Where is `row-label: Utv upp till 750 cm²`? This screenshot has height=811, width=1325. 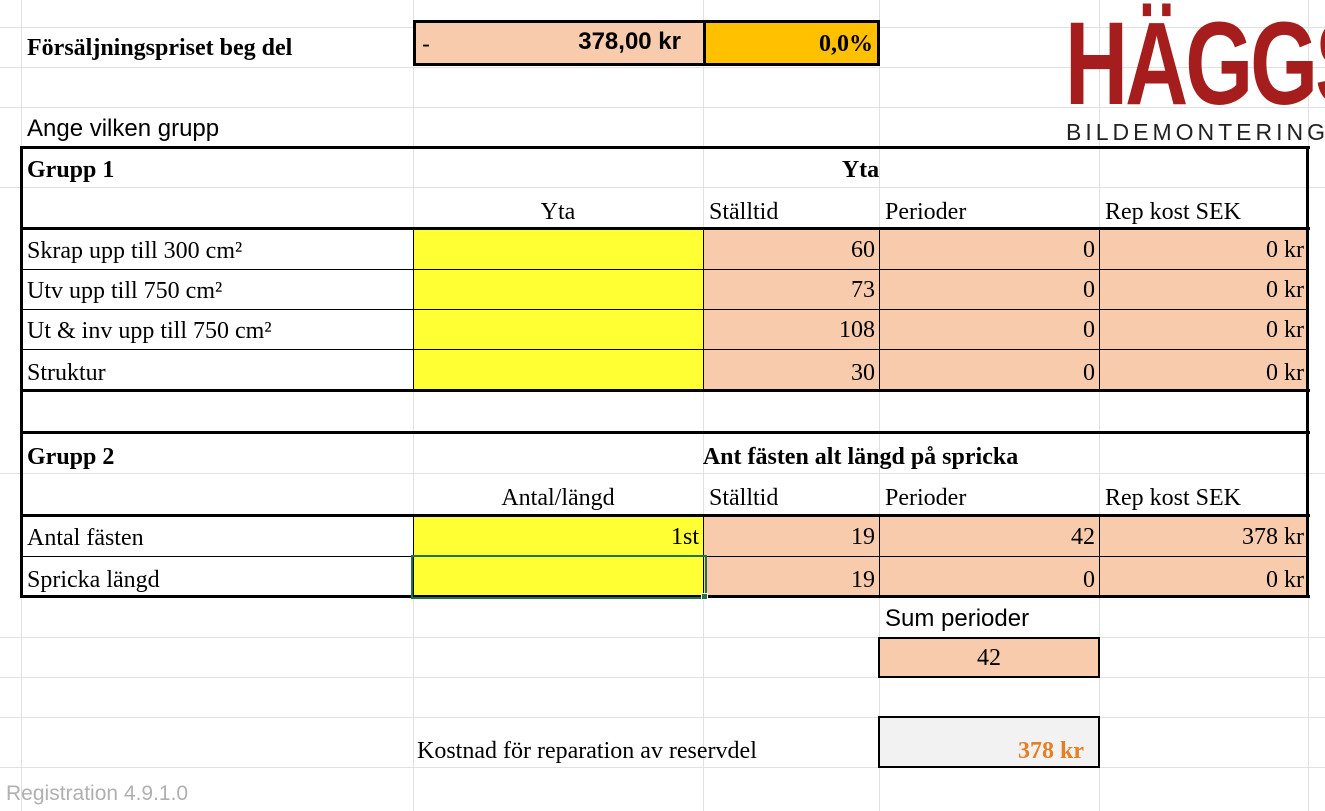 row-label: Utv upp till 750 cm² is located at coordinates (125, 291).